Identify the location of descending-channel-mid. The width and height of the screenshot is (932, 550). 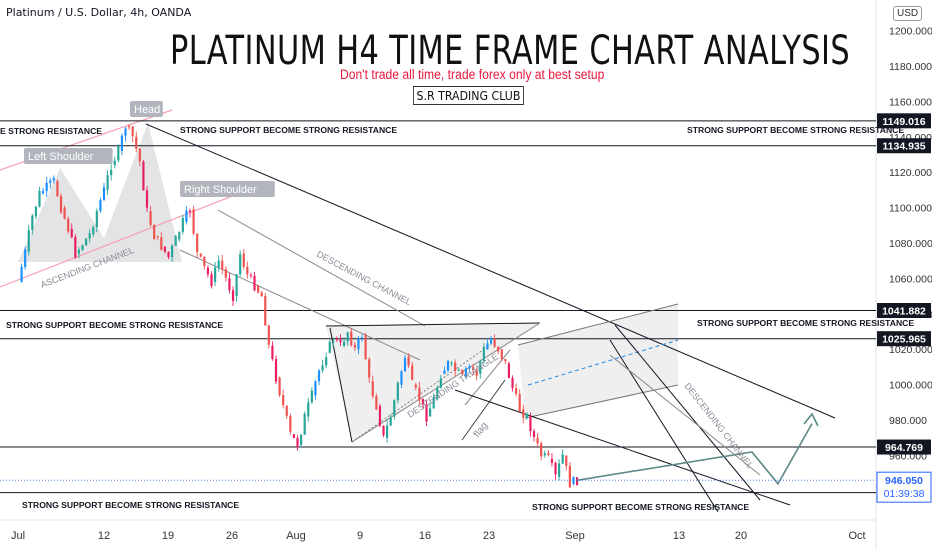
(300, 305).